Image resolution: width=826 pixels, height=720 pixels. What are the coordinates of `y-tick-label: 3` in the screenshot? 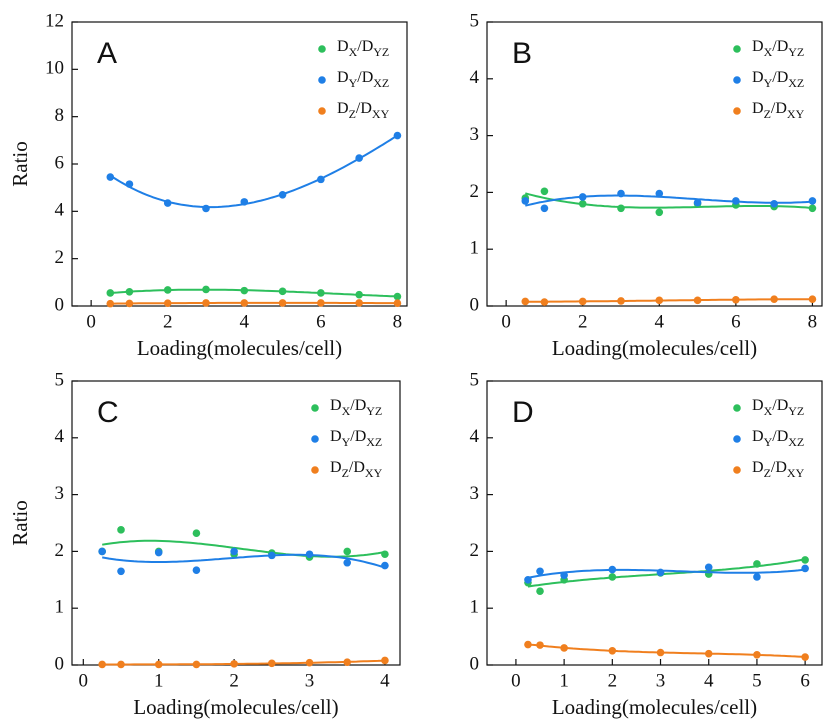 It's located at (475, 493).